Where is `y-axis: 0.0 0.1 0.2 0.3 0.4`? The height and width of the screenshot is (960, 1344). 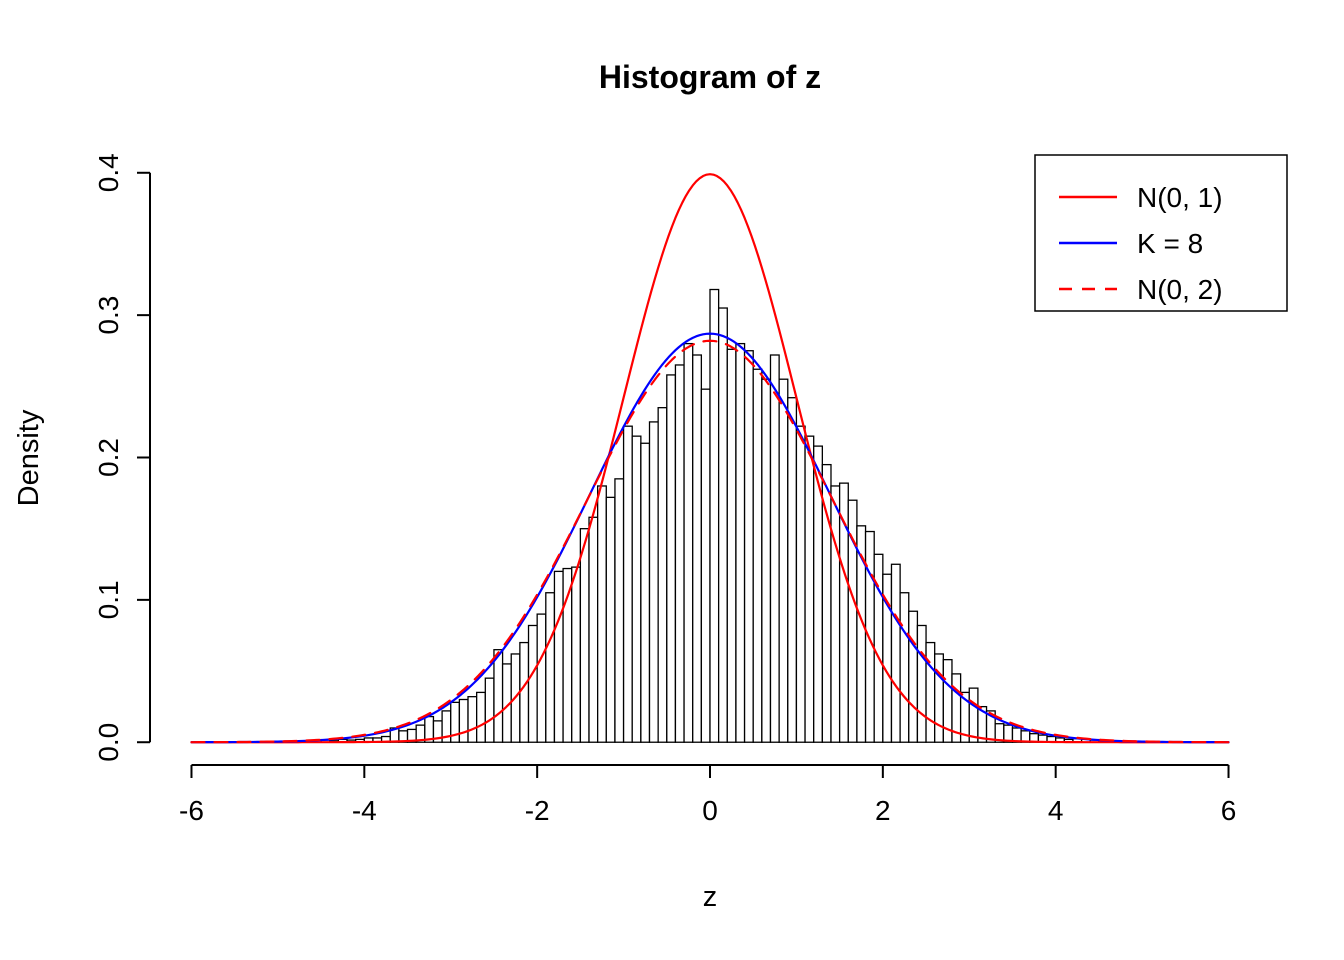
y-axis: 0.0 0.1 0.2 0.3 0.4 is located at coordinates (122, 457).